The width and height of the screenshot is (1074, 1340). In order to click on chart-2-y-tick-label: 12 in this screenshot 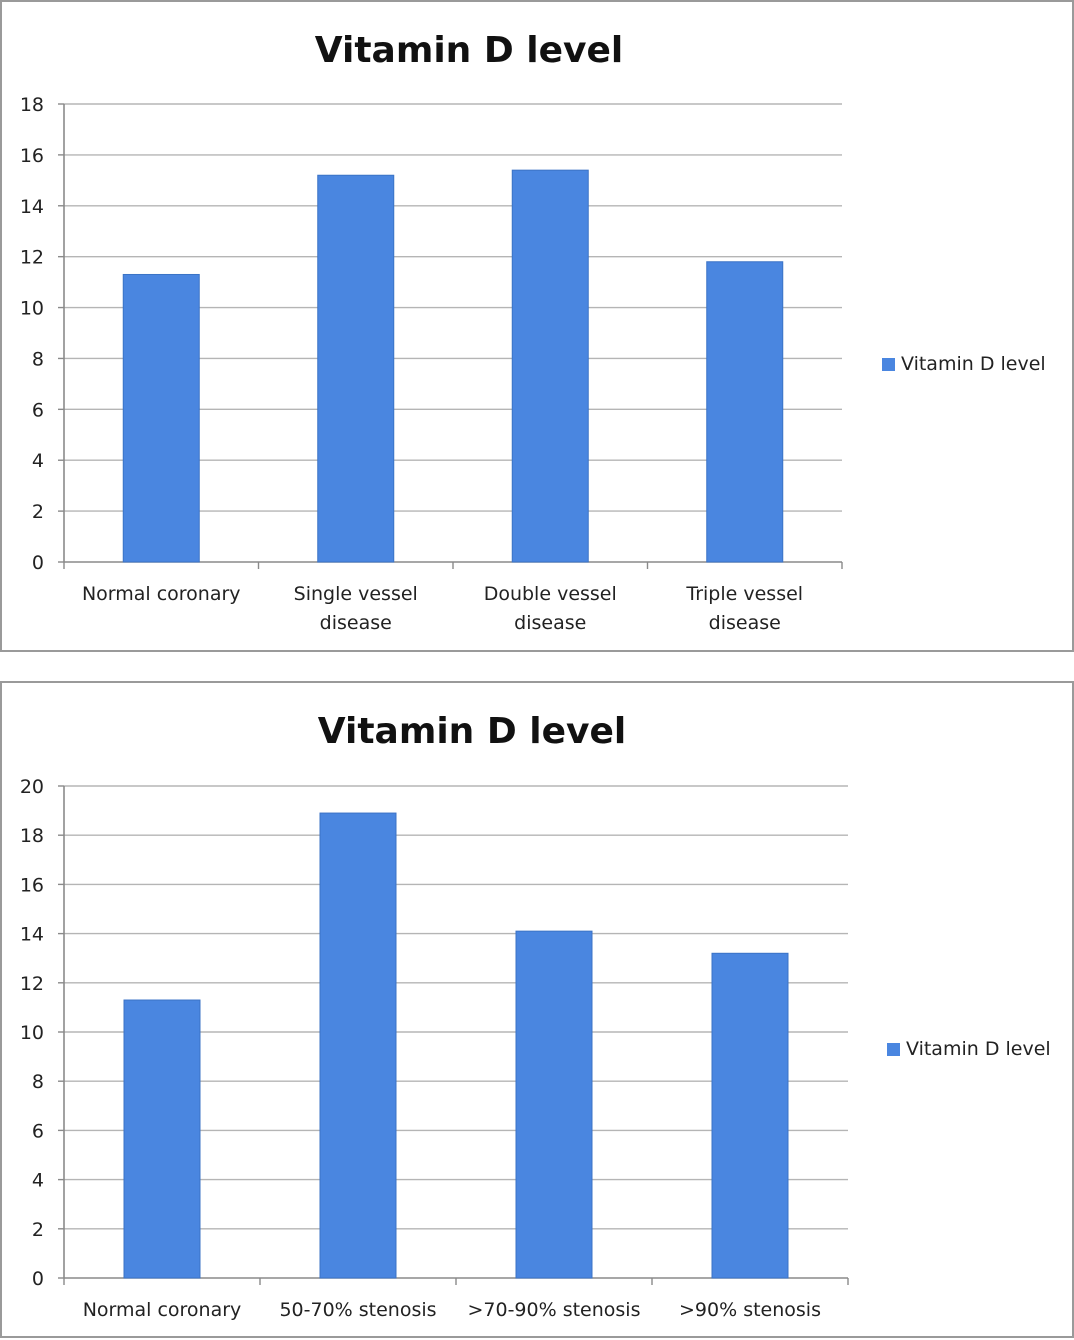, I will do `click(32, 984)`.